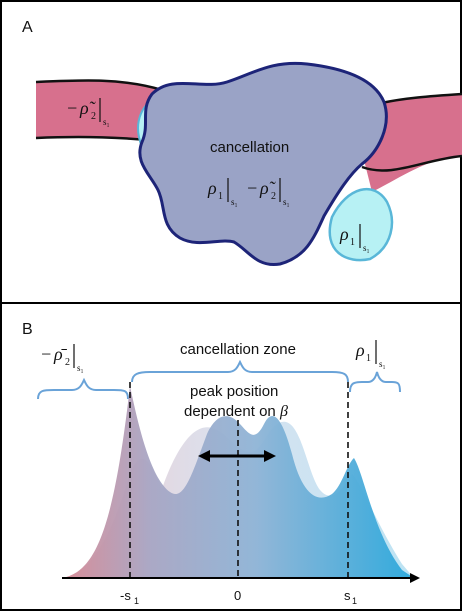  I want to click on cancellation-label: cancellation, so click(249, 147).